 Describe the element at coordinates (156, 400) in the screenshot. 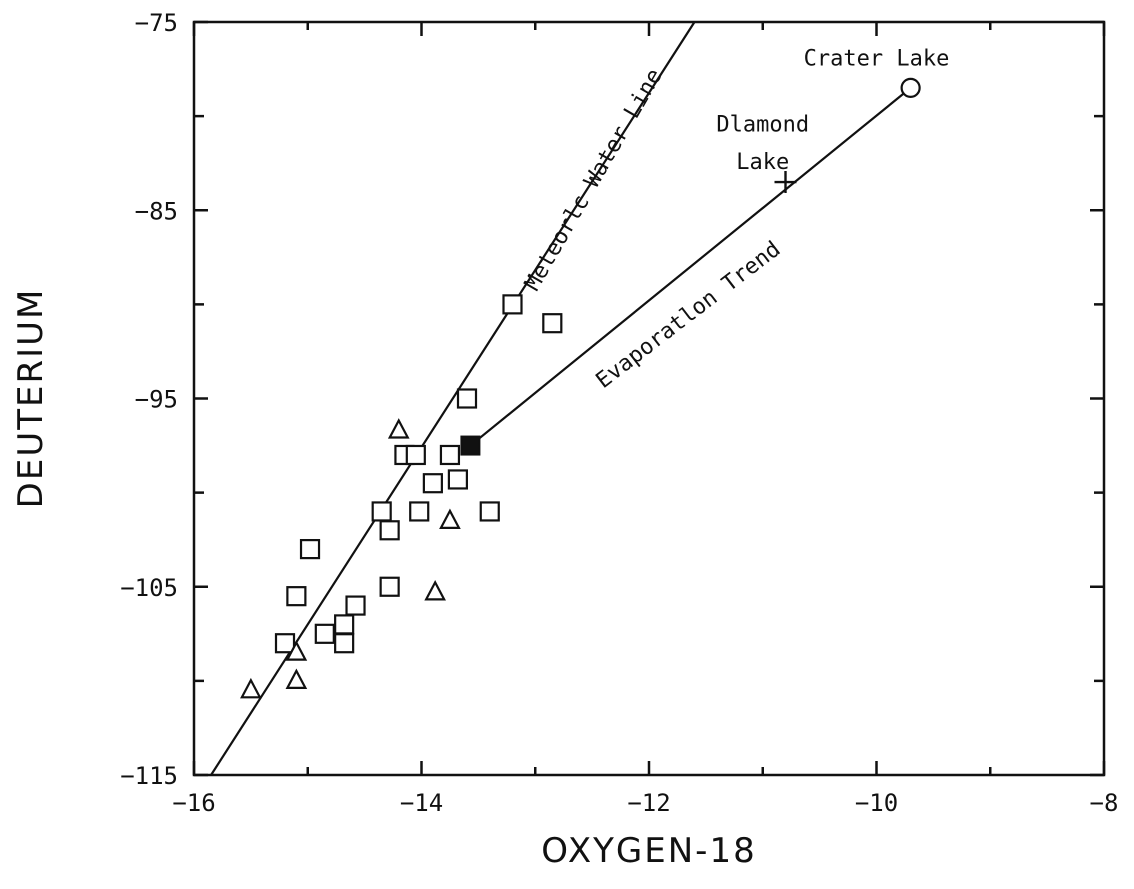

I see `y-tick-label: −95` at that location.